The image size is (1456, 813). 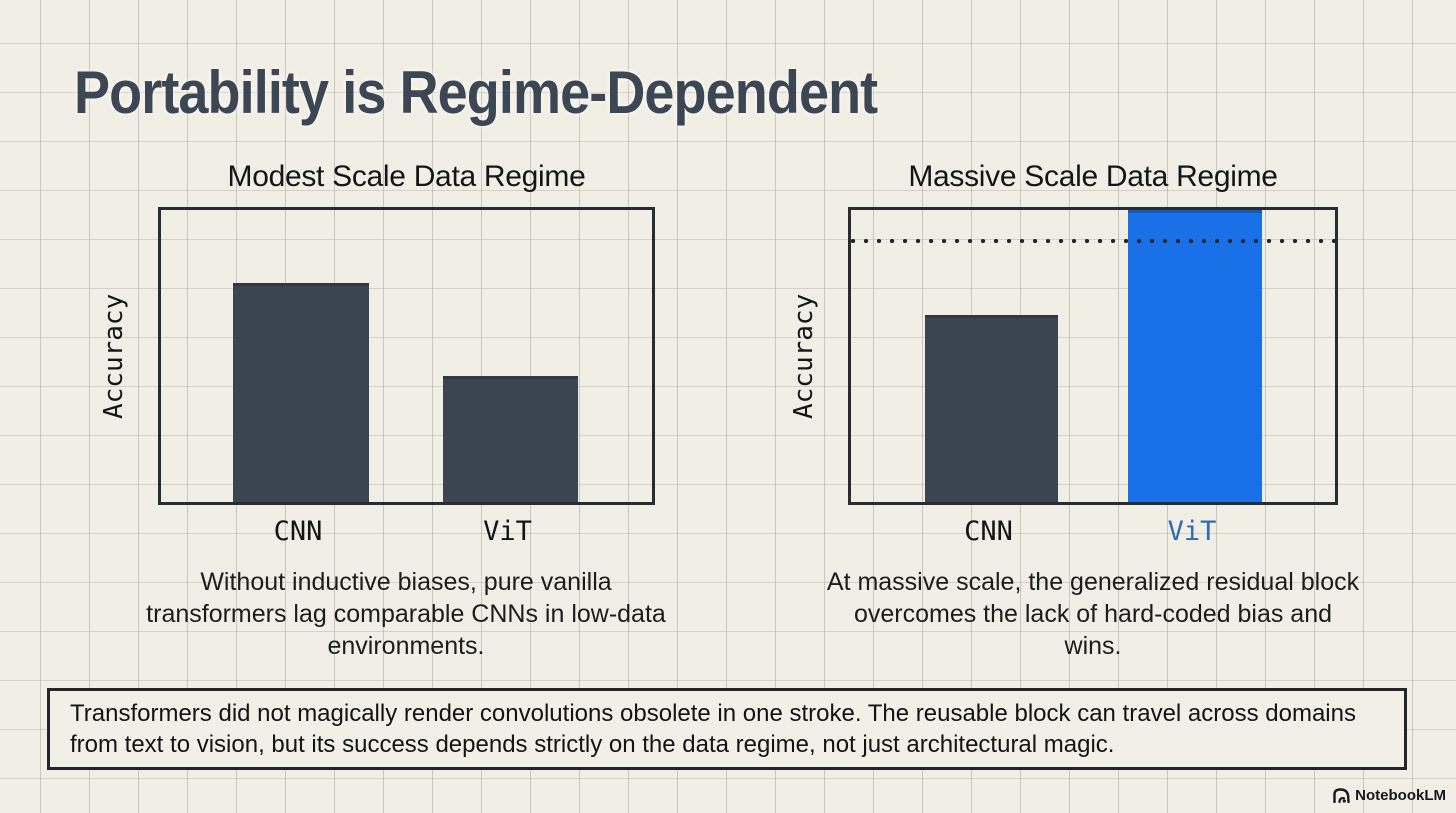 I want to click on notebooklm-watermark: NotebookLM, so click(x=1389, y=795).